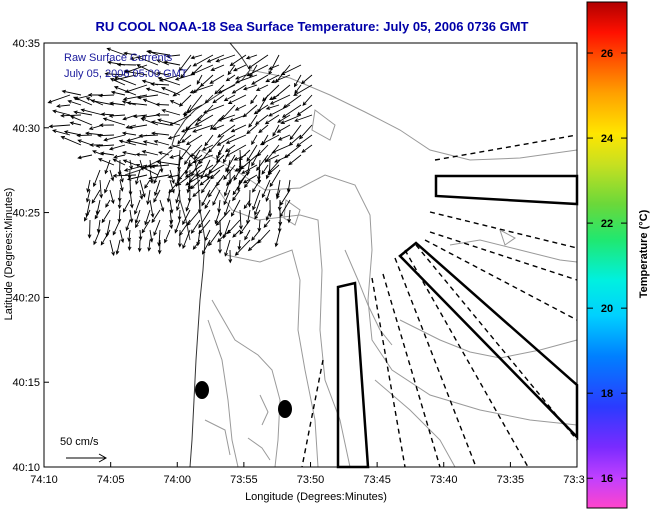 The width and height of the screenshot is (651, 511). What do you see at coordinates (26, 383) in the screenshot?
I see `y-tick-label: 40:15` at bounding box center [26, 383].